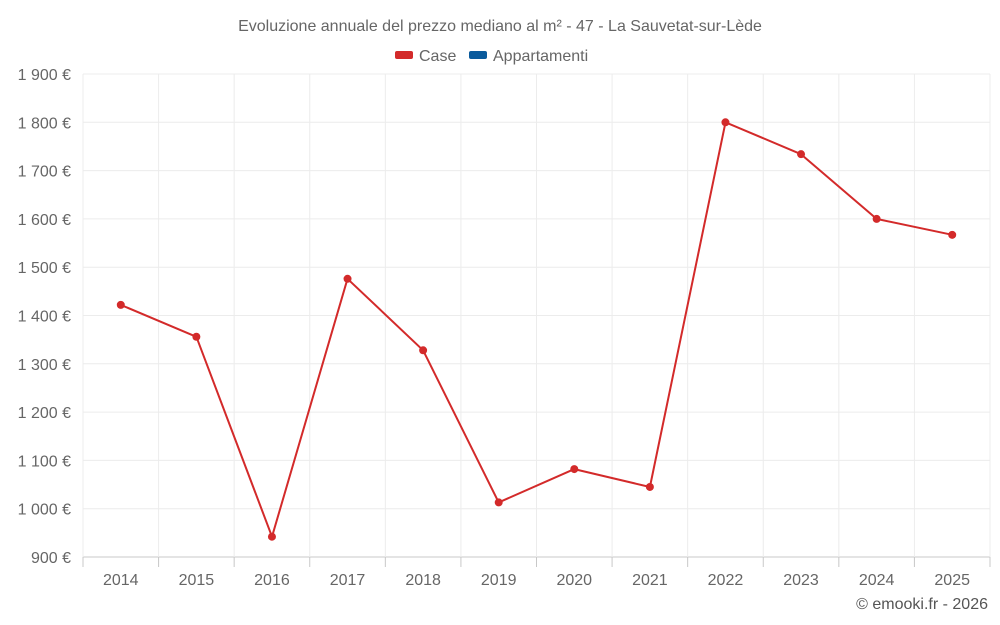  What do you see at coordinates (44, 413) in the screenshot?
I see `y-tick-label: 1 200 €` at bounding box center [44, 413].